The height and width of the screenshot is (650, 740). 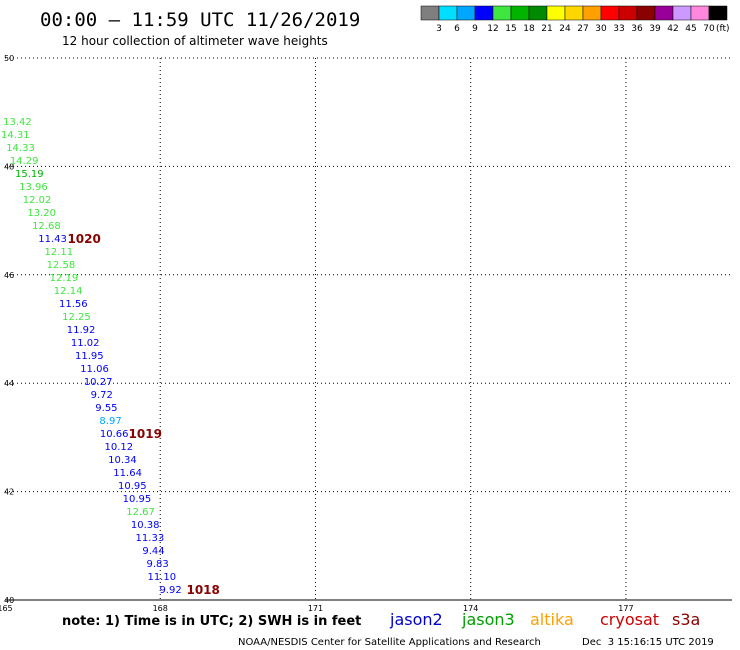 What do you see at coordinates (160, 608) in the screenshot?
I see `lon-tick-label: 168` at bounding box center [160, 608].